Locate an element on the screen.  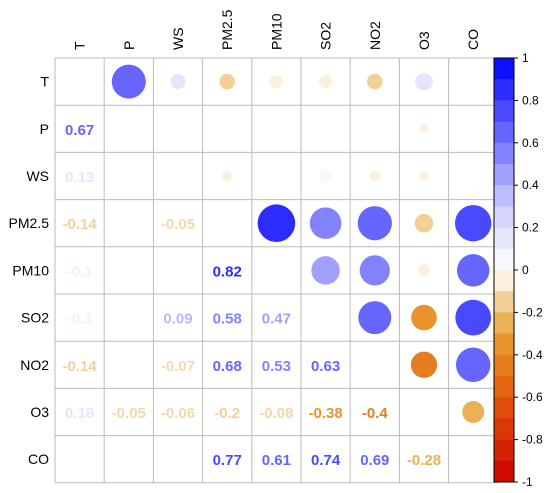
correlation-value: 0.69 is located at coordinates (374, 460).